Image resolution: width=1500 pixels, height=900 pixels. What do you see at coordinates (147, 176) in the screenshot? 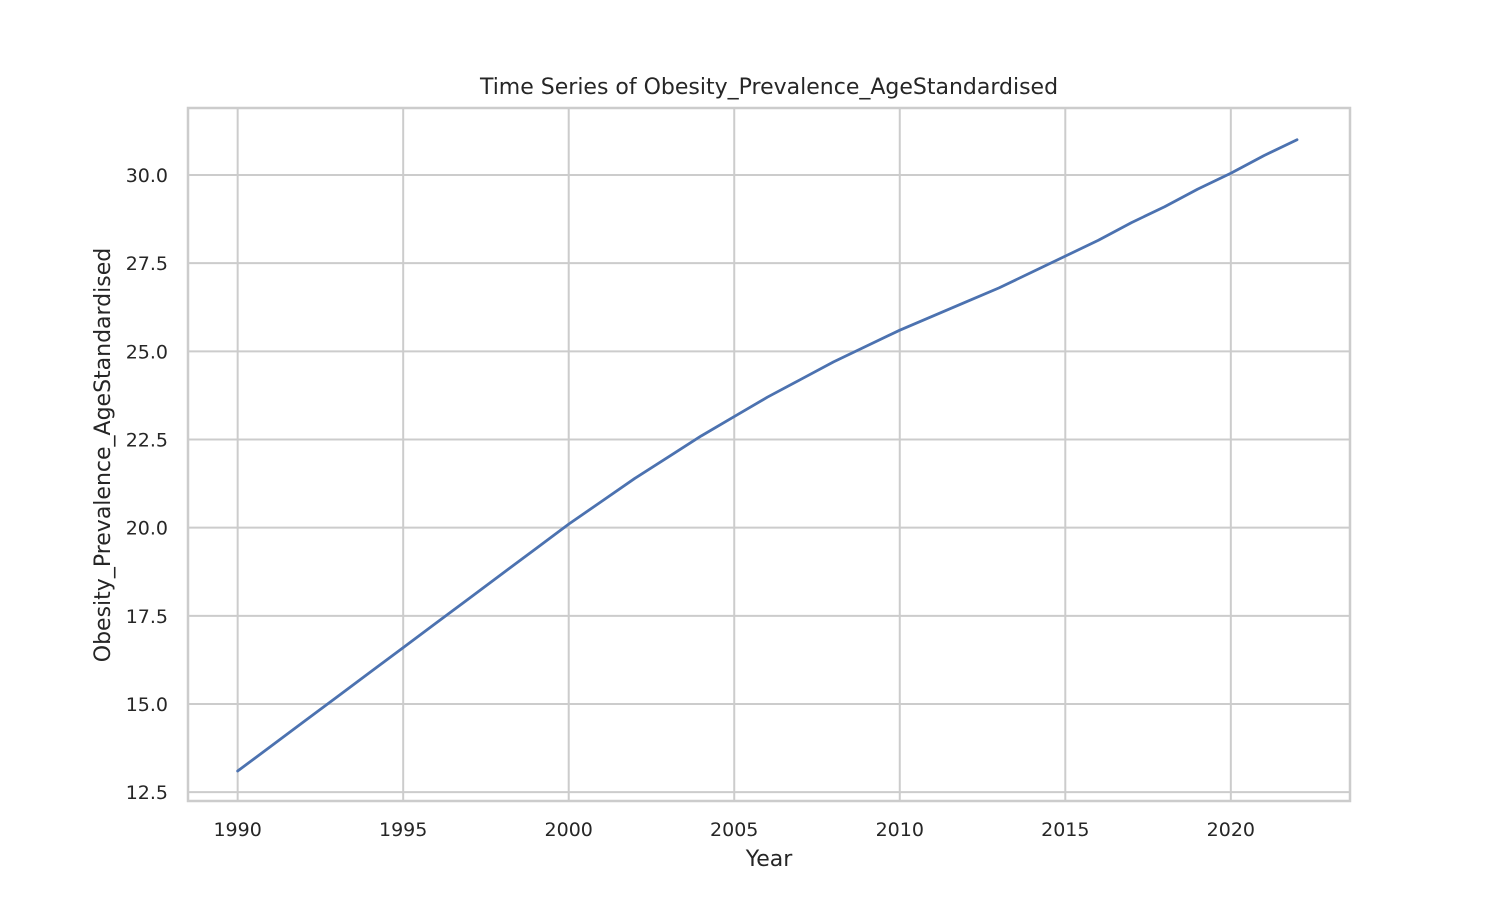
I see `y-tick-label: 30.0` at bounding box center [147, 176].